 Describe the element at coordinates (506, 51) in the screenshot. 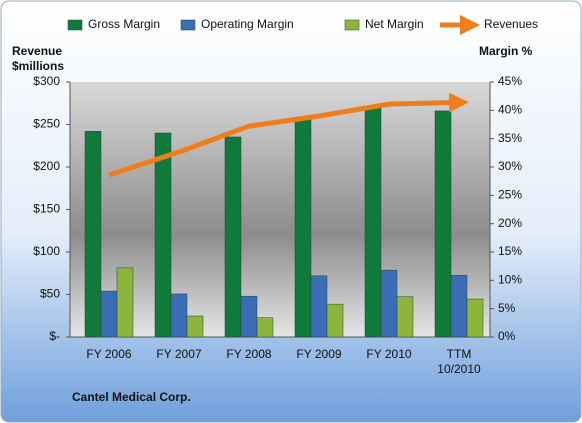

I see `y2-axis-title: Margin %` at that location.